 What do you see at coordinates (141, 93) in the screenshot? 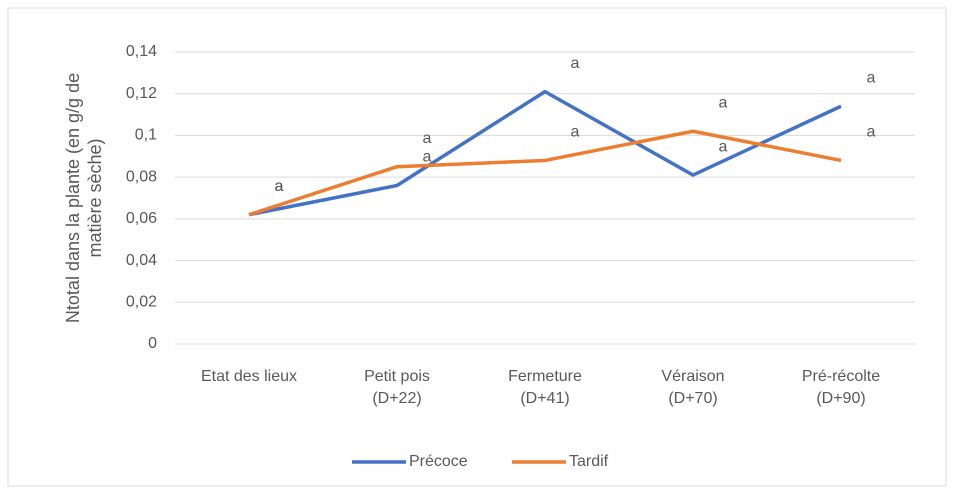
I see `y-tick-label: 0,12` at bounding box center [141, 93].